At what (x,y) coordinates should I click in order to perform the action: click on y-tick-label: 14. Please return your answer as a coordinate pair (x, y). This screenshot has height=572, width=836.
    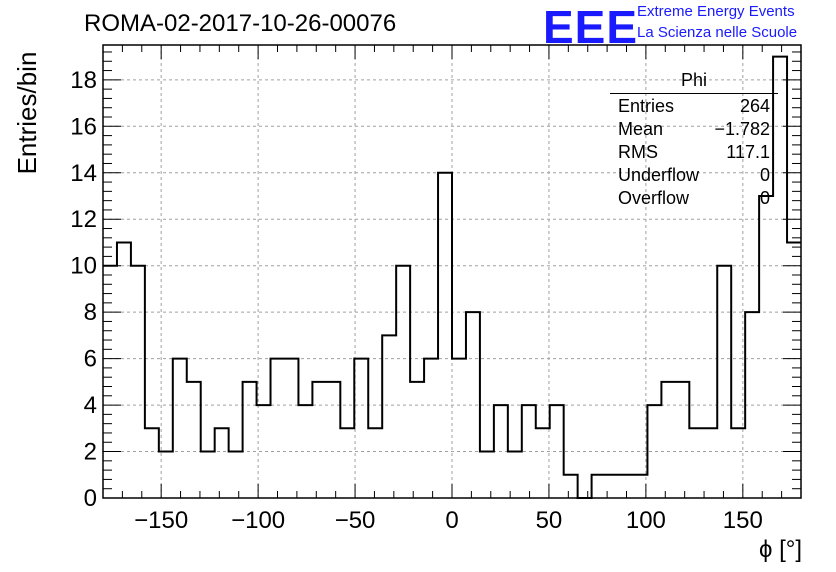
    Looking at the image, I should click on (83, 173).